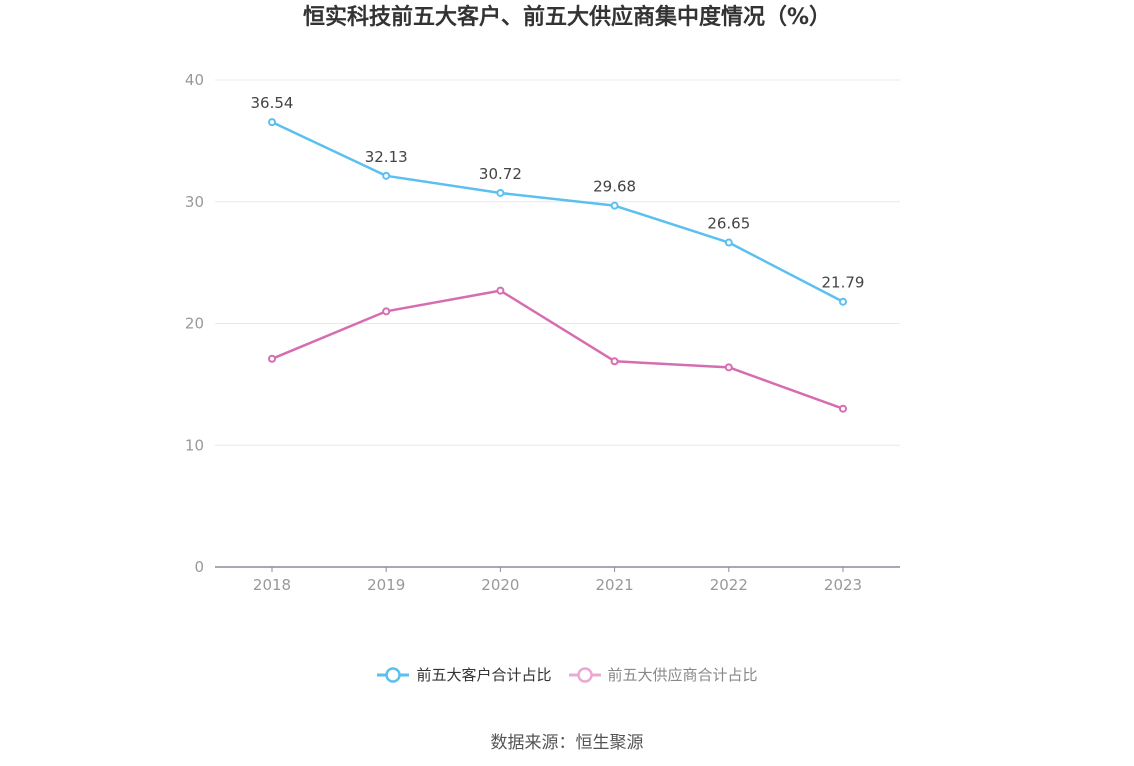 The height and width of the screenshot is (766, 1134). Describe the element at coordinates (272, 585) in the screenshot. I see `x-tick-label: 2018` at that location.